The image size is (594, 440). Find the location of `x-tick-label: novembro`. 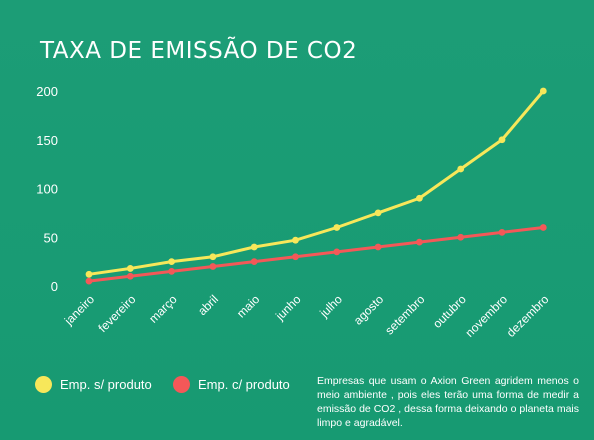

x-tick-label: novembro is located at coordinates (486, 316).